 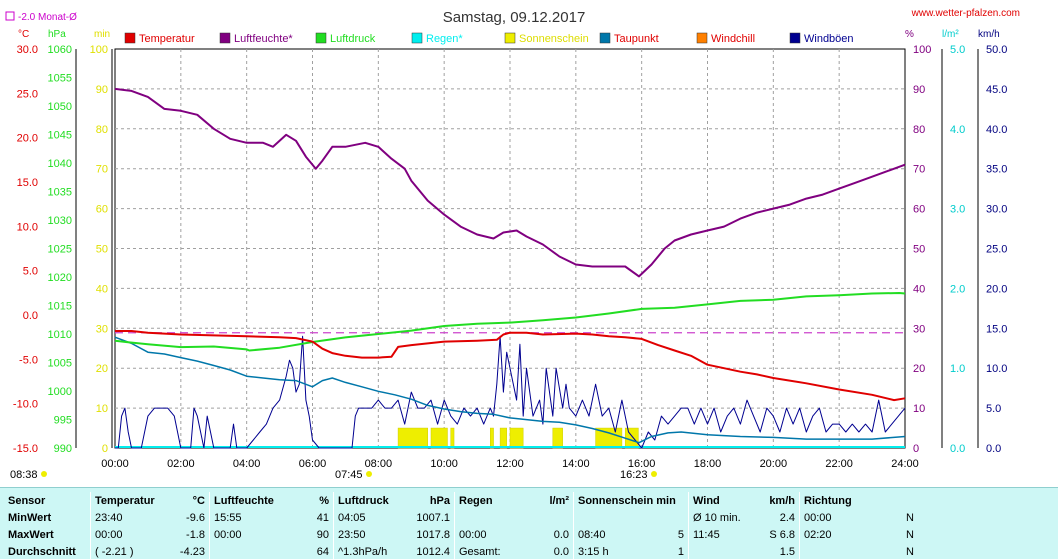 I want to click on header-temperature: Temperatur, so click(x=125, y=500).